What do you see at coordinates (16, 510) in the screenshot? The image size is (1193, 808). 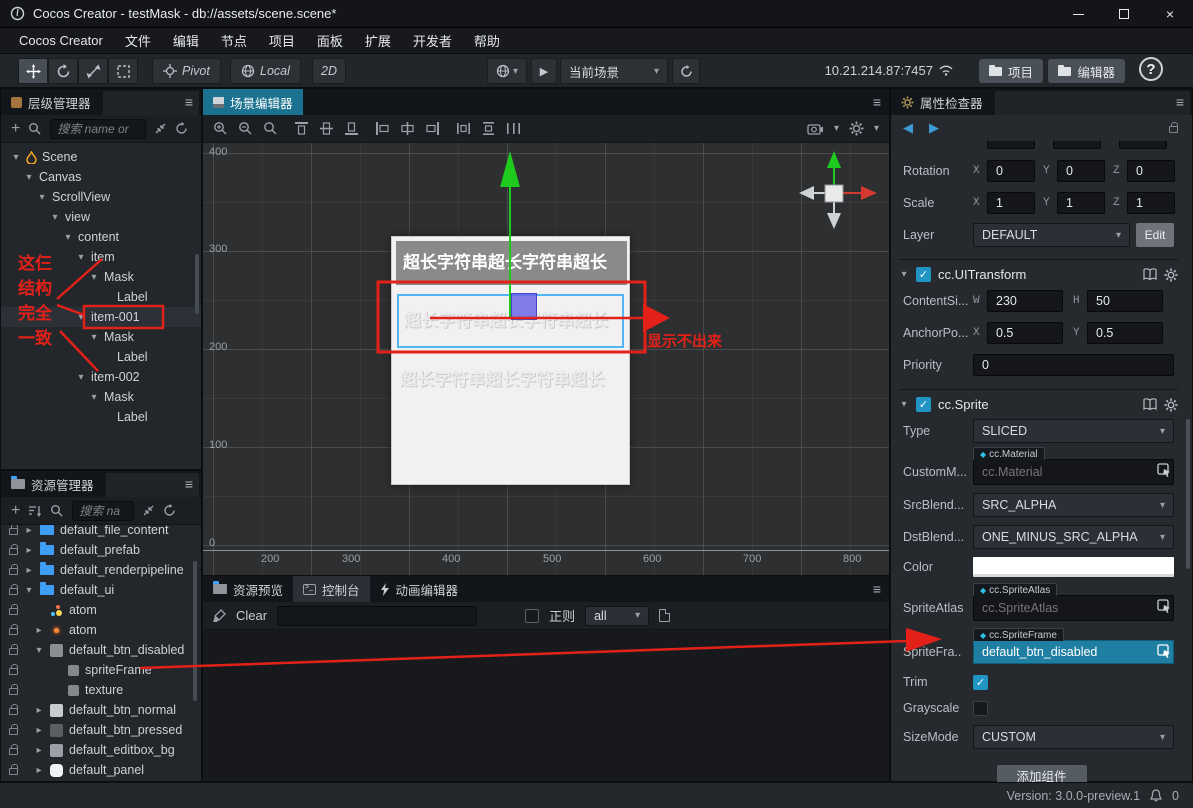 I see `create-asset-button: +` at bounding box center [16, 510].